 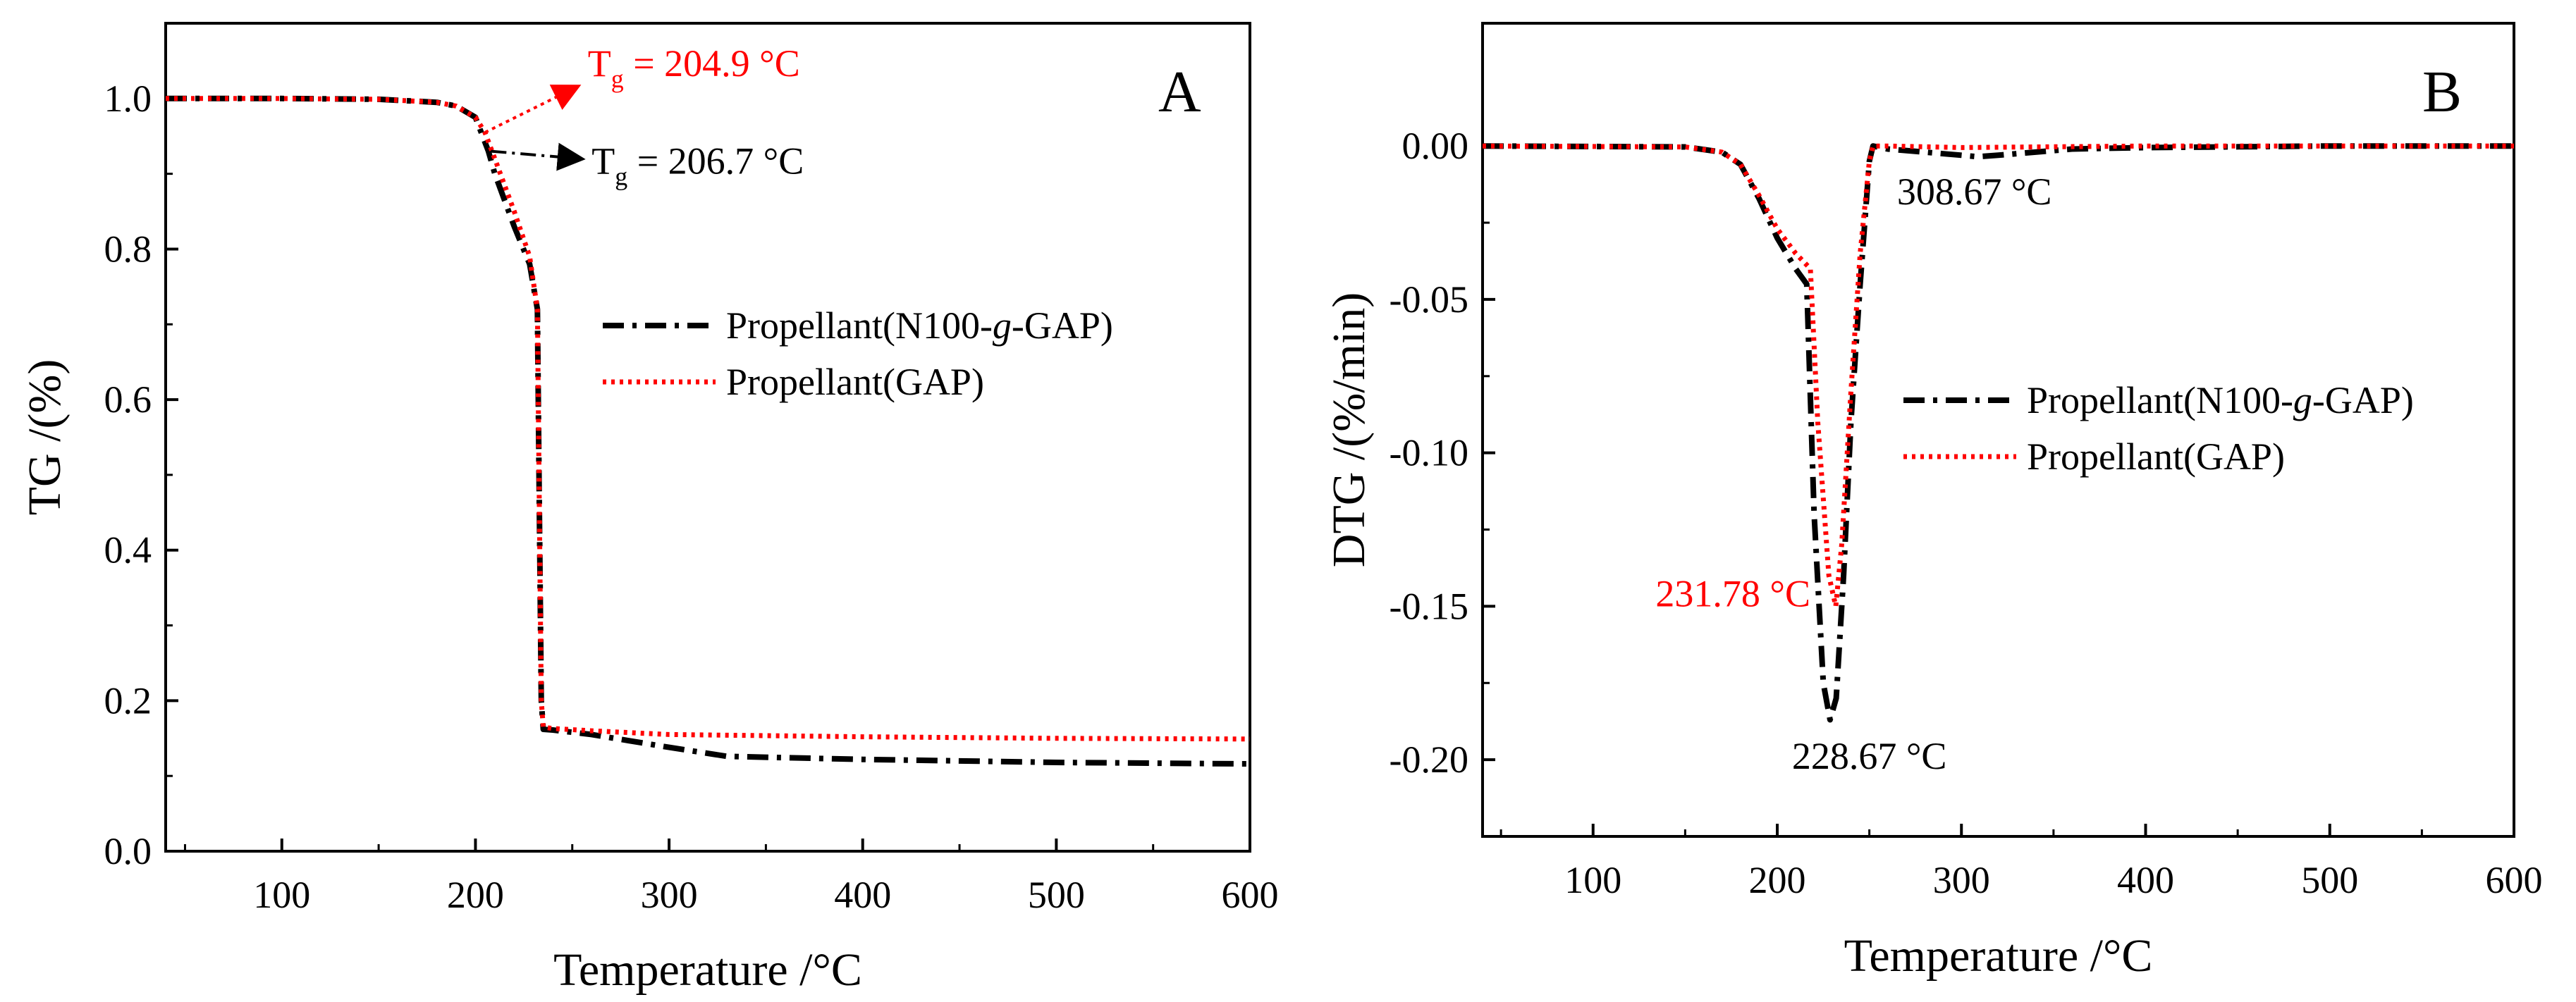 I want to click on y-tick-label: 0.6, so click(x=128, y=399).